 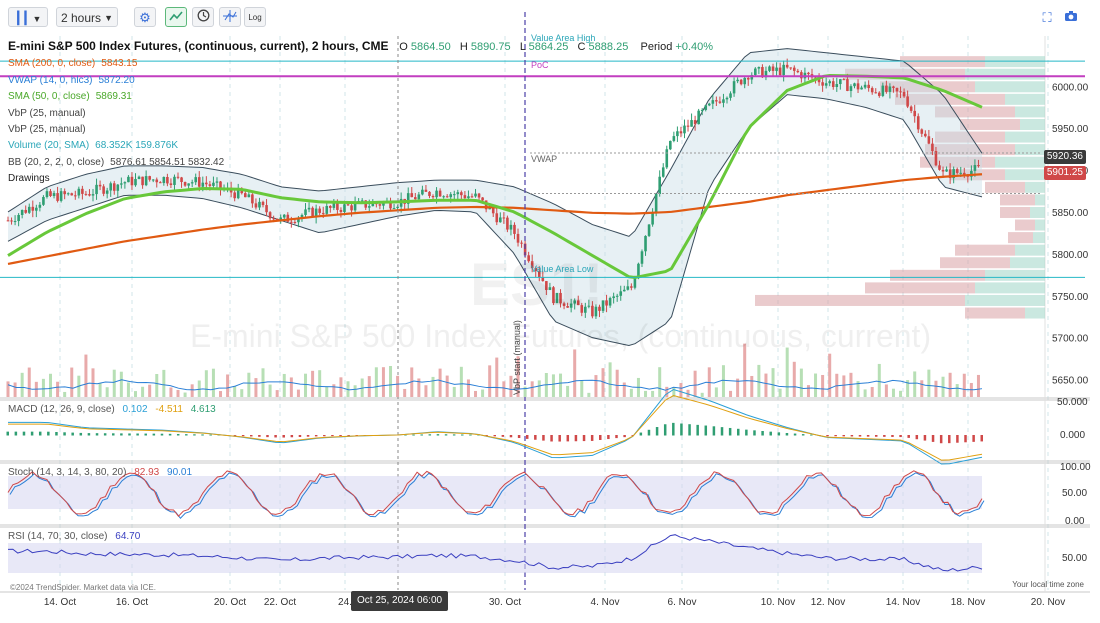 What do you see at coordinates (73, 64) in the screenshot?
I see `legend-indicator: SMA (200, 0, close) 5843.15` at bounding box center [73, 64].